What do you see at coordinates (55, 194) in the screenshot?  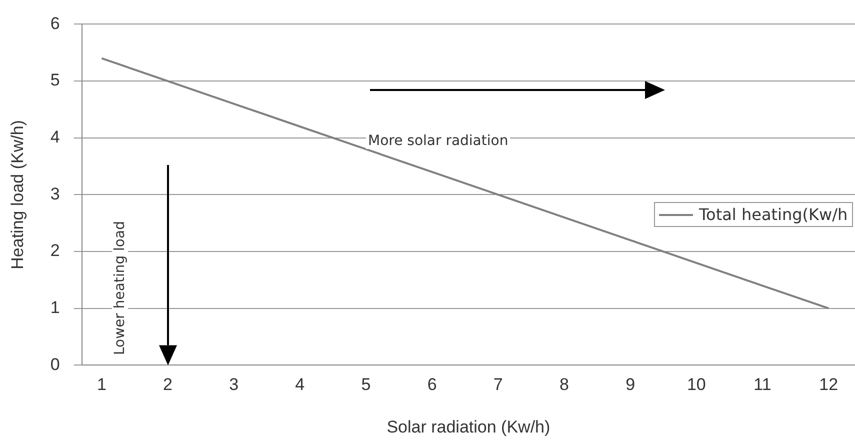 I see `y-tick-label: 3` at bounding box center [55, 194].